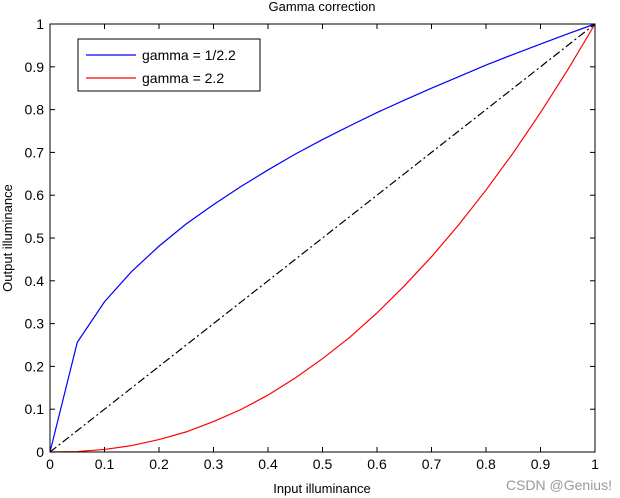 This screenshot has width=620, height=498. I want to click on legend: gamma = 1/2.2 gamma = 2.2, so click(169, 65).